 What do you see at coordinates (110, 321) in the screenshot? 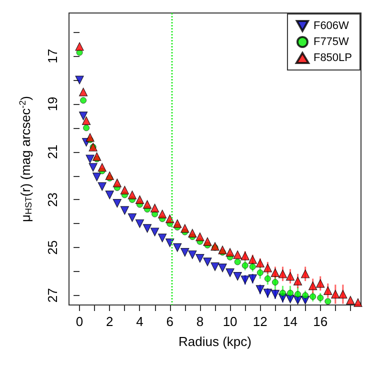
I see `x-tick-label: 2` at bounding box center [110, 321].